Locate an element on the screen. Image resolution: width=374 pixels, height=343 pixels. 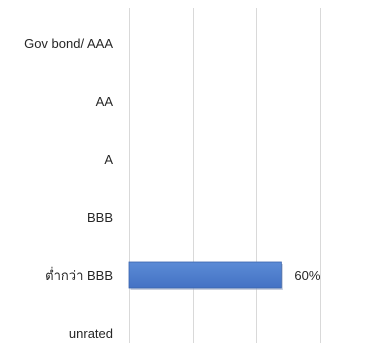
data-label: 60% is located at coordinates (307, 275).